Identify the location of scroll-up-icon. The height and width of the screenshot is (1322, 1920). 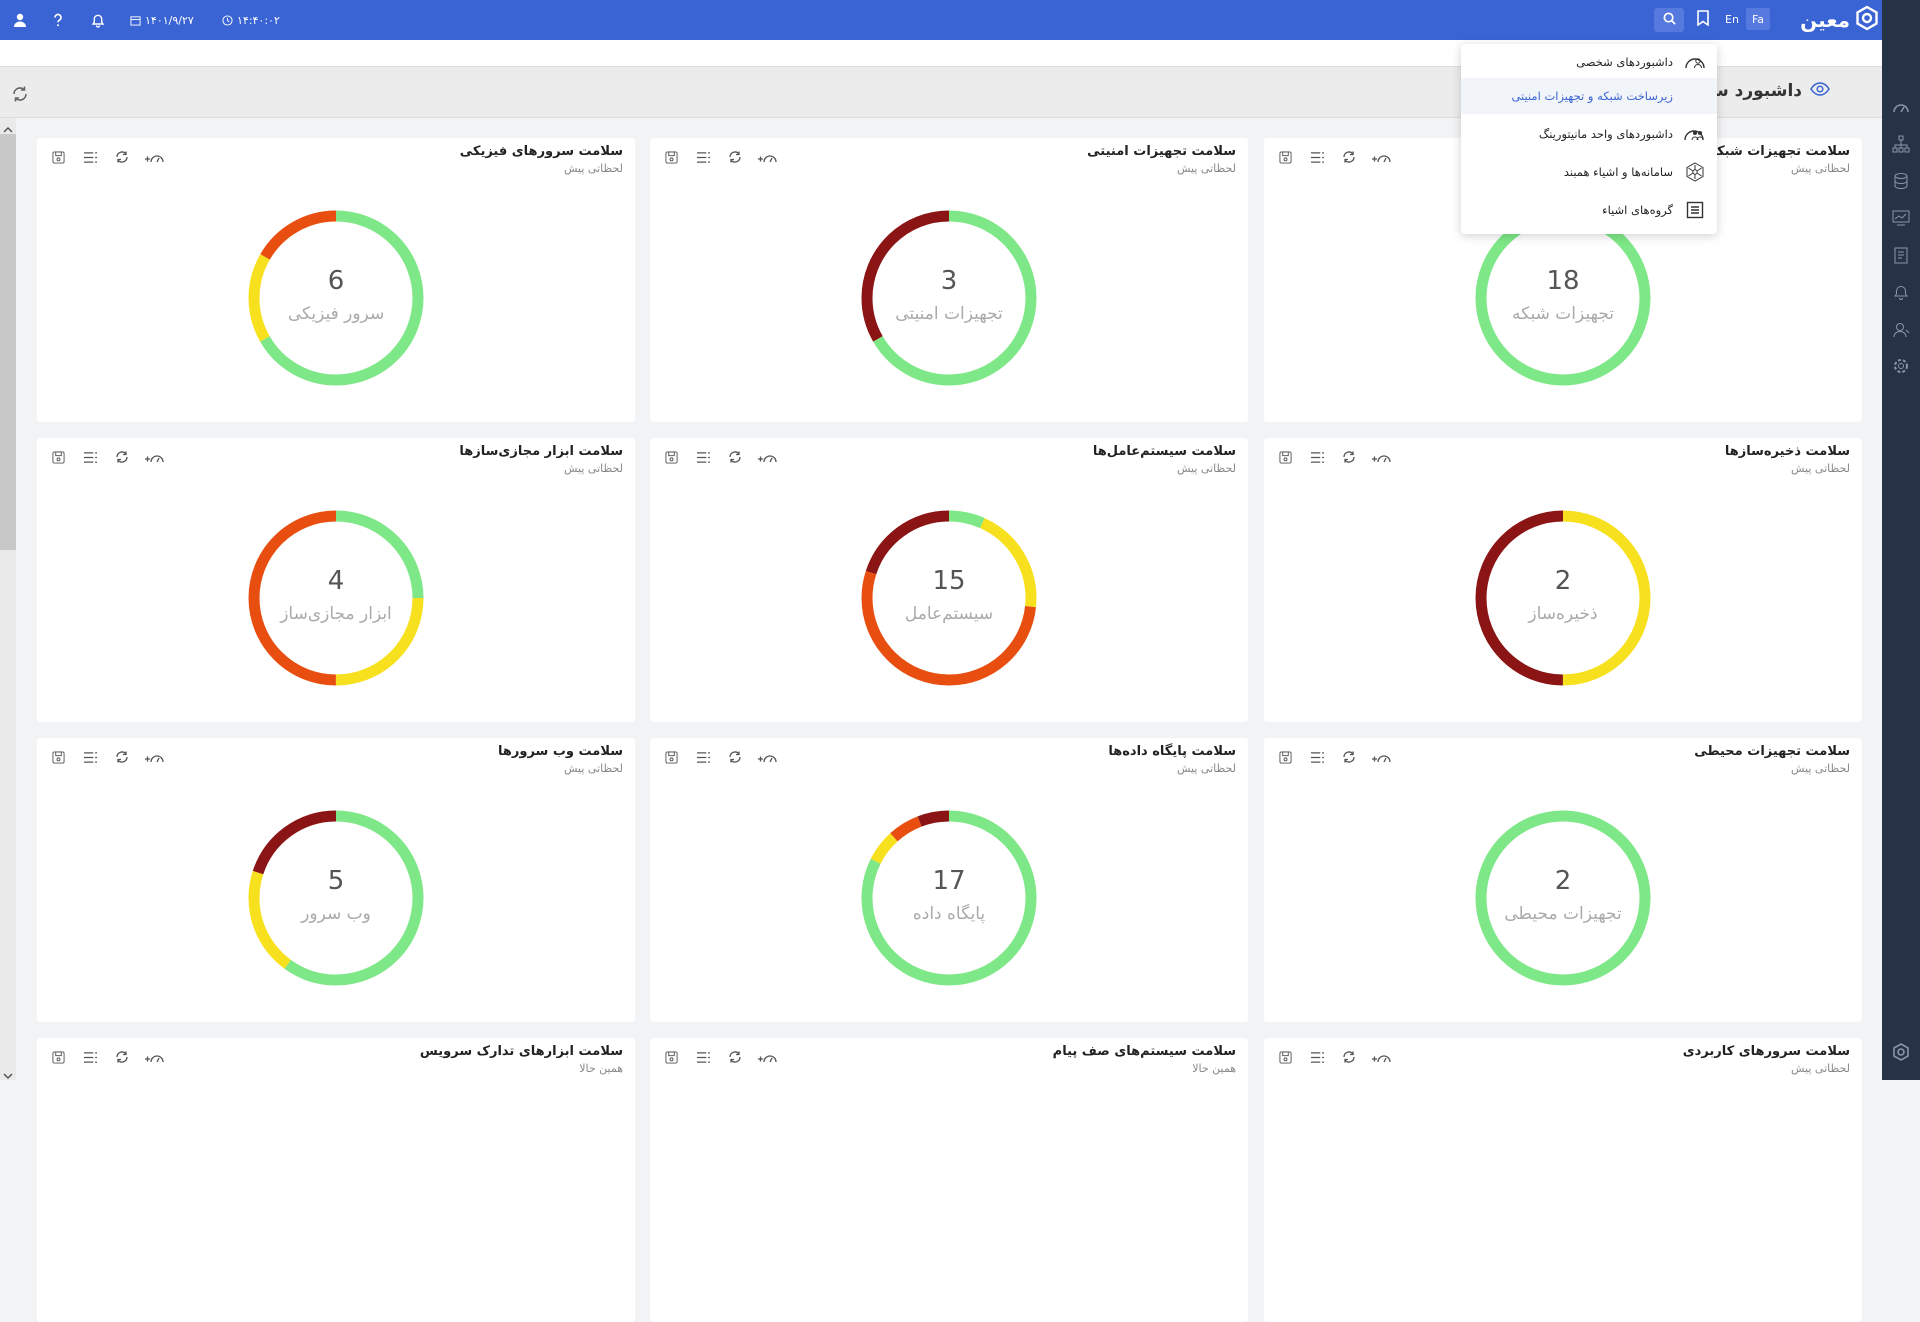
(8, 126).